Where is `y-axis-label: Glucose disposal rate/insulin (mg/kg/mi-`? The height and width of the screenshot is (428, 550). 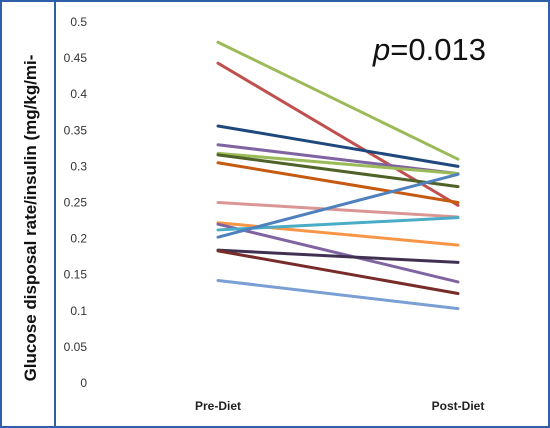 y-axis-label: Glucose disposal rate/insulin (mg/kg/mi- is located at coordinates (30, 218).